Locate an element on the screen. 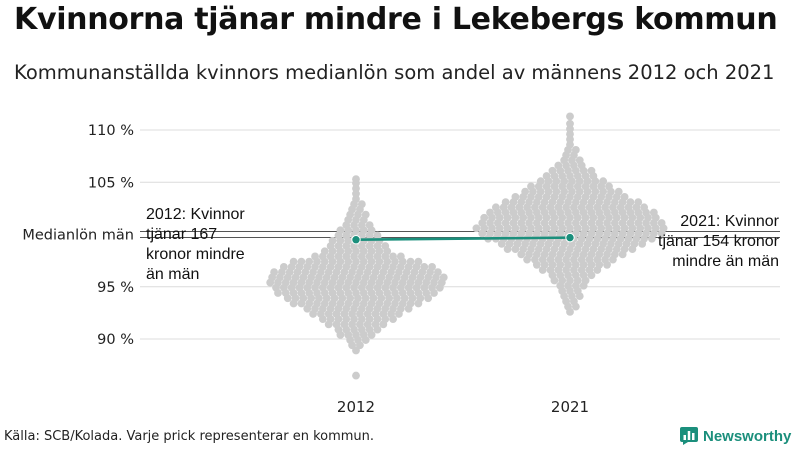 This screenshot has height=450, width=800. y-axis-tick-labels: 90 % 95 % 105 % 110 % is located at coordinates (111, 235).